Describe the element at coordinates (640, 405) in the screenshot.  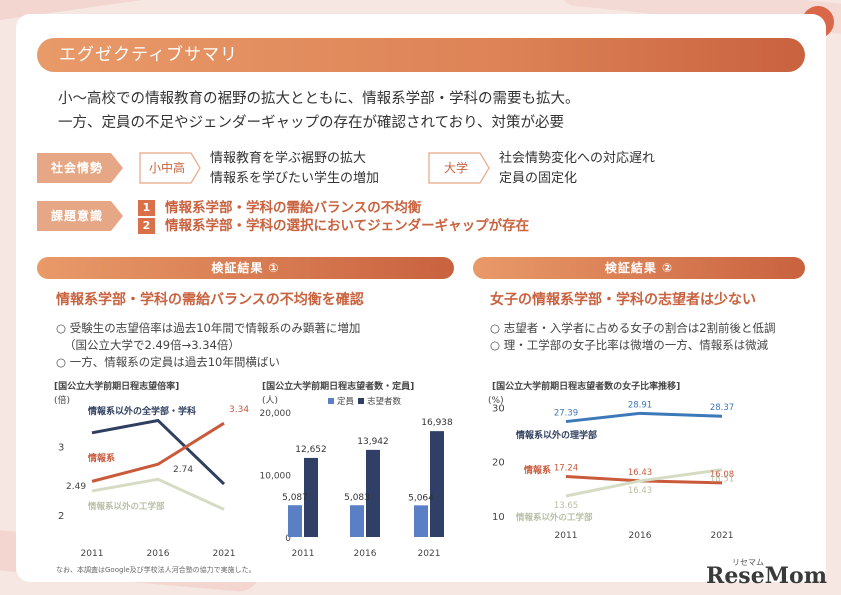
I see `chart-3-value-science-1: 28.91` at that location.